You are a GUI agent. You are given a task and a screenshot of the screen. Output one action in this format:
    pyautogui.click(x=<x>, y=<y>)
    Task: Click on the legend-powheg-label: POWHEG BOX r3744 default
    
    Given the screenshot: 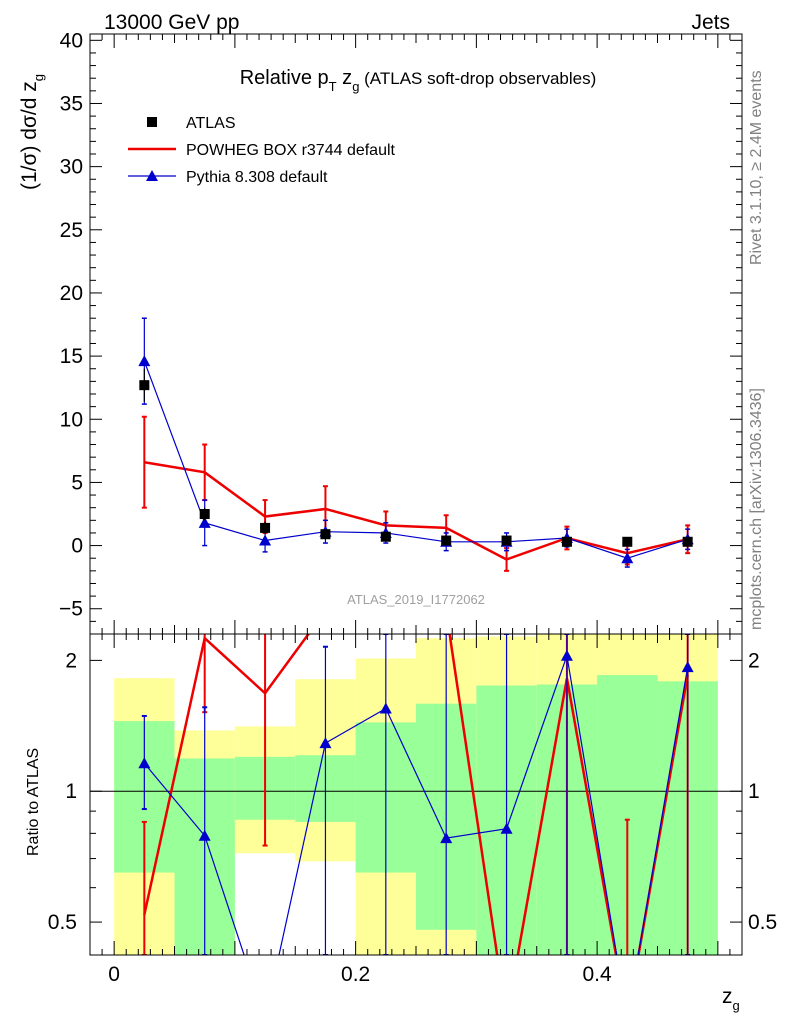 What is the action you would take?
    pyautogui.click(x=291, y=150)
    